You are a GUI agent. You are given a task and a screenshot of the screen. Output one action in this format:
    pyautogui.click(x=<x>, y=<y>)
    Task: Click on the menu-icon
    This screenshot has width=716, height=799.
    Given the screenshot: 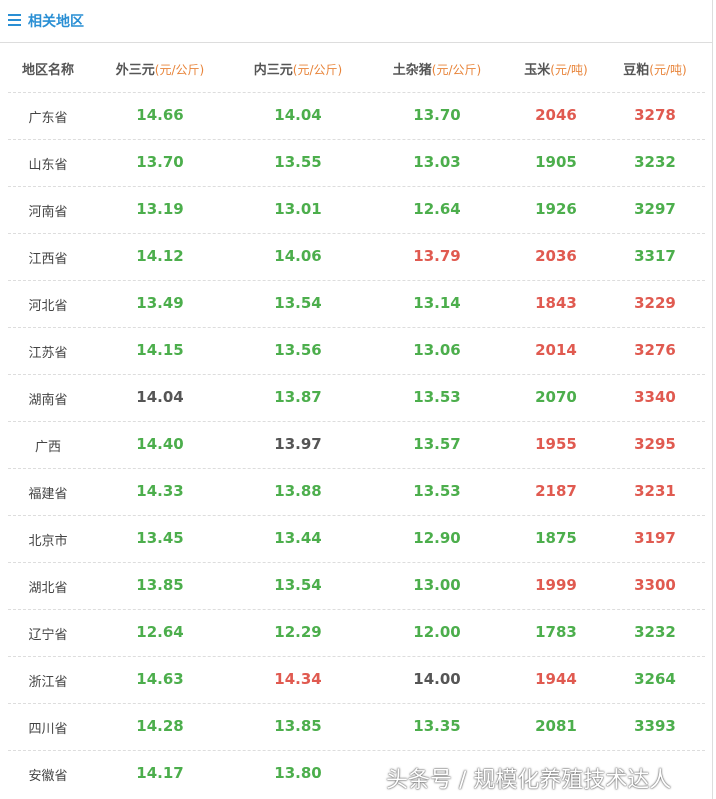 What is the action you would take?
    pyautogui.click(x=14, y=20)
    